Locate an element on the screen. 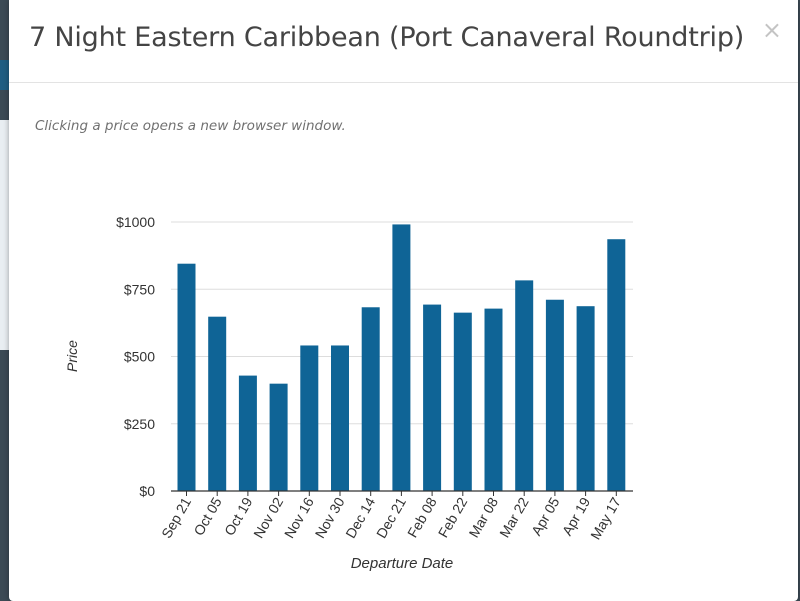 The height and width of the screenshot is (601, 800). y-tick-label: $1000 is located at coordinates (135, 222).